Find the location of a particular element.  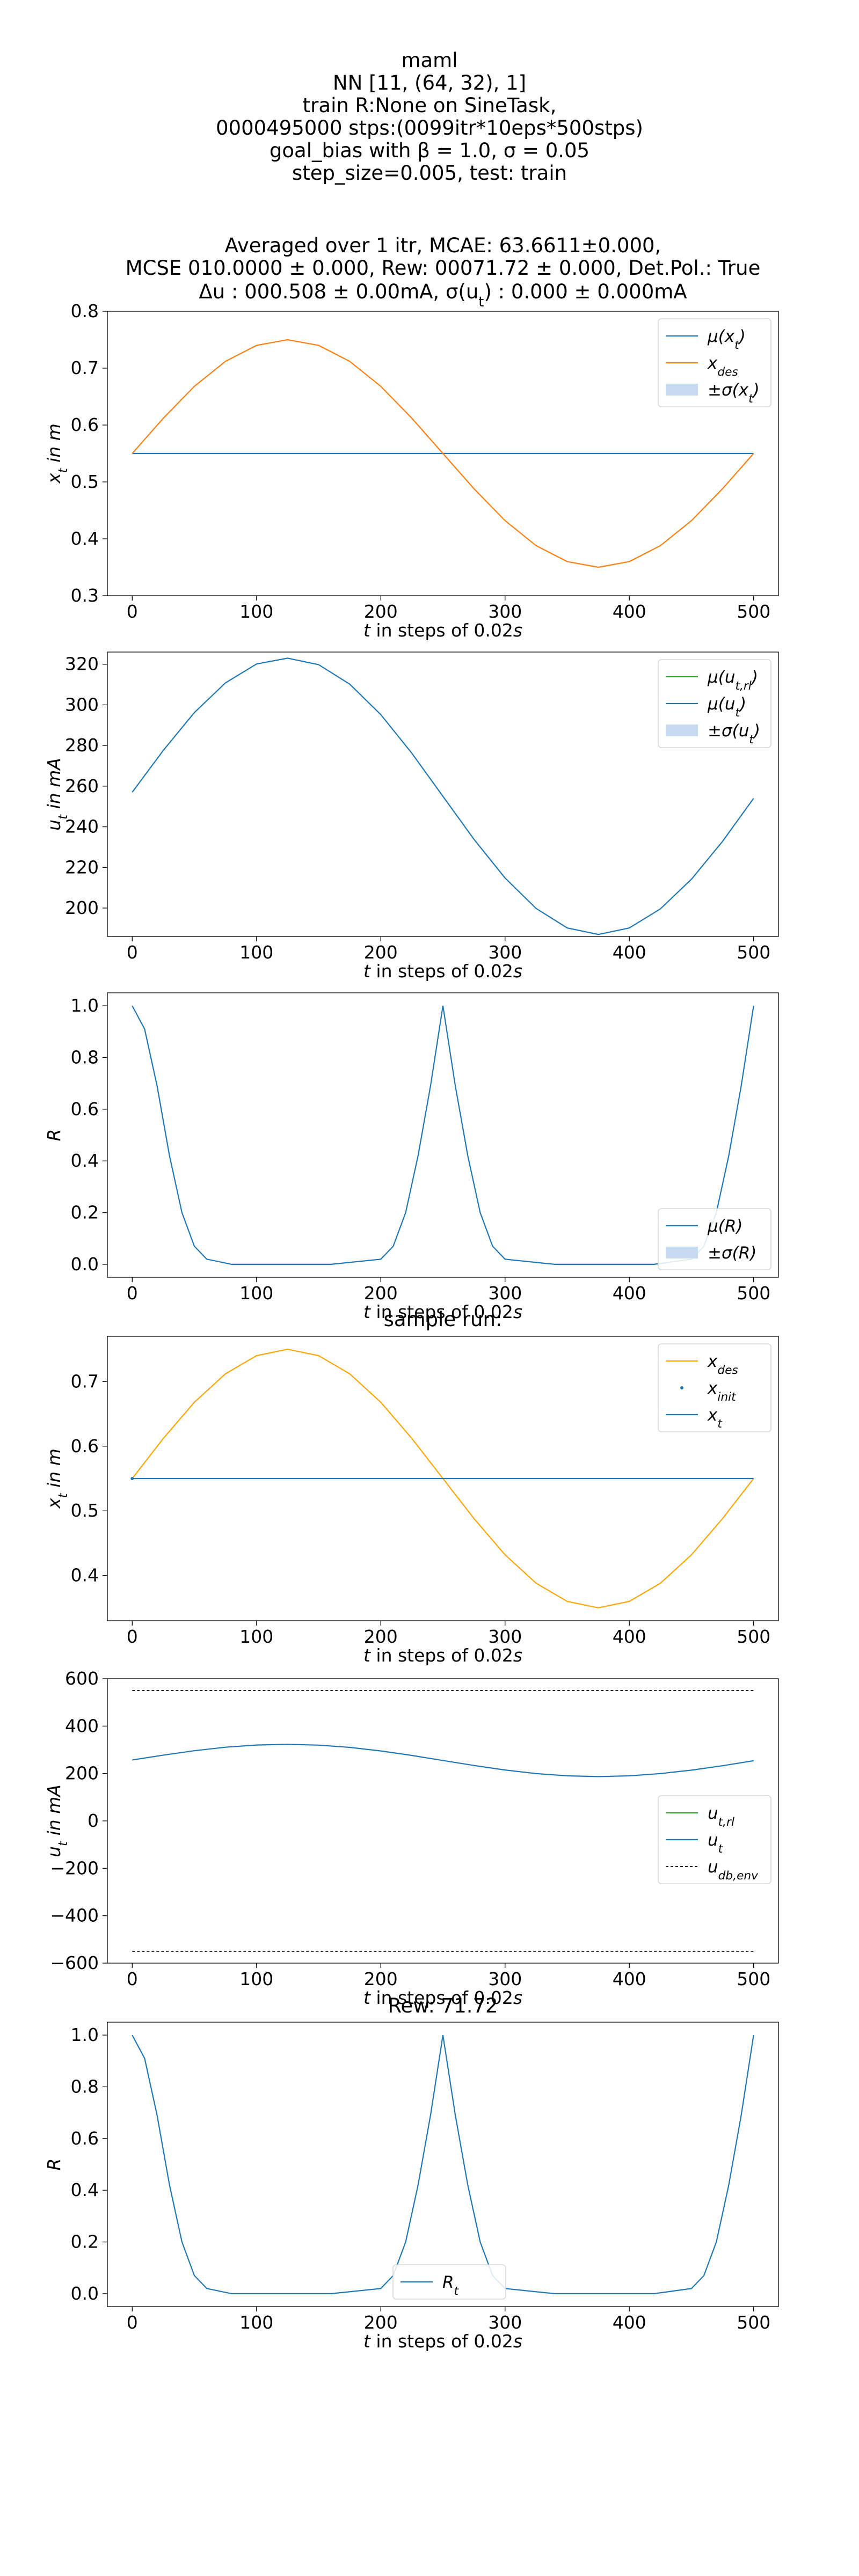

y-tick-label: 0.3 is located at coordinates (85, 595).